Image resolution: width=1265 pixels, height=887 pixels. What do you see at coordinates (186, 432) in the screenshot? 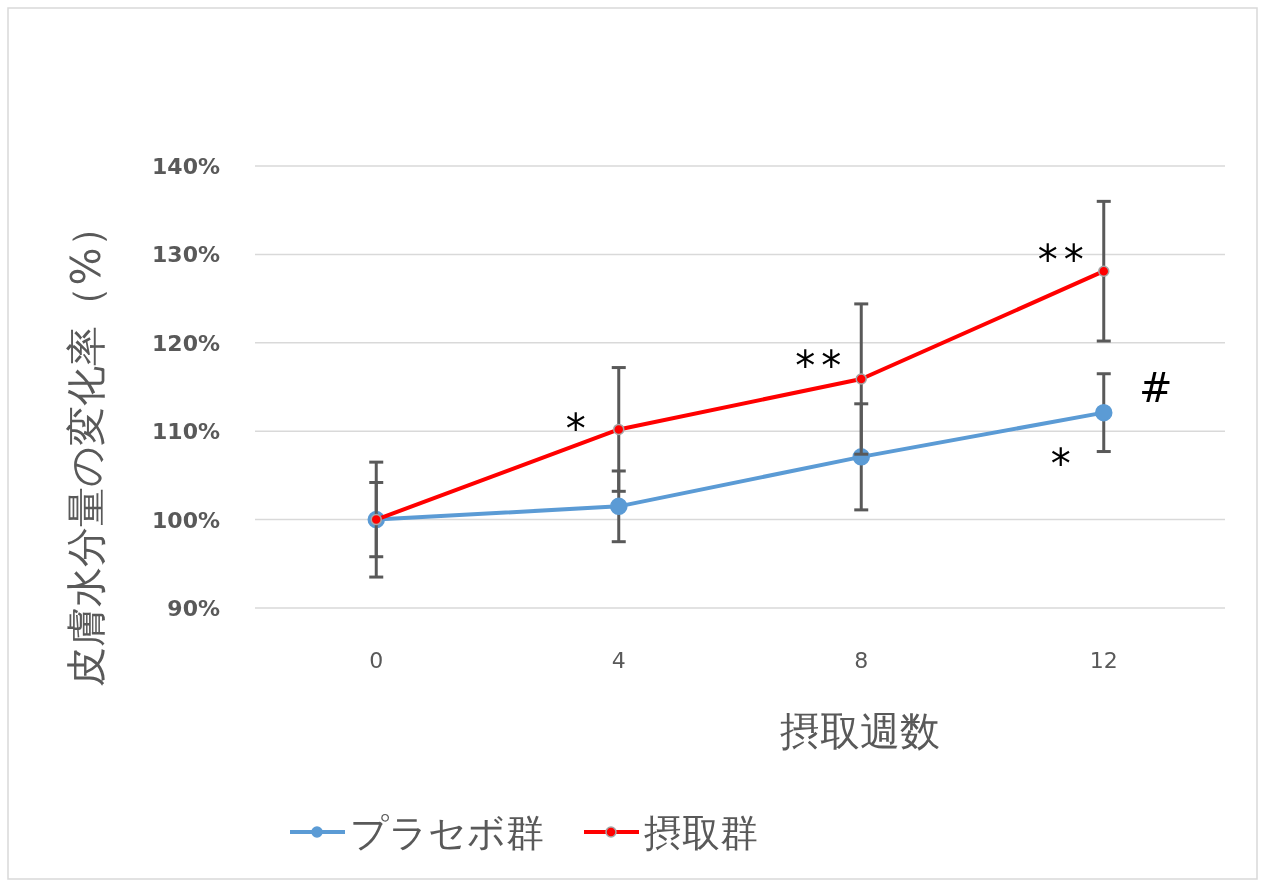
I see `y-tick-label: 110%` at bounding box center [186, 432].